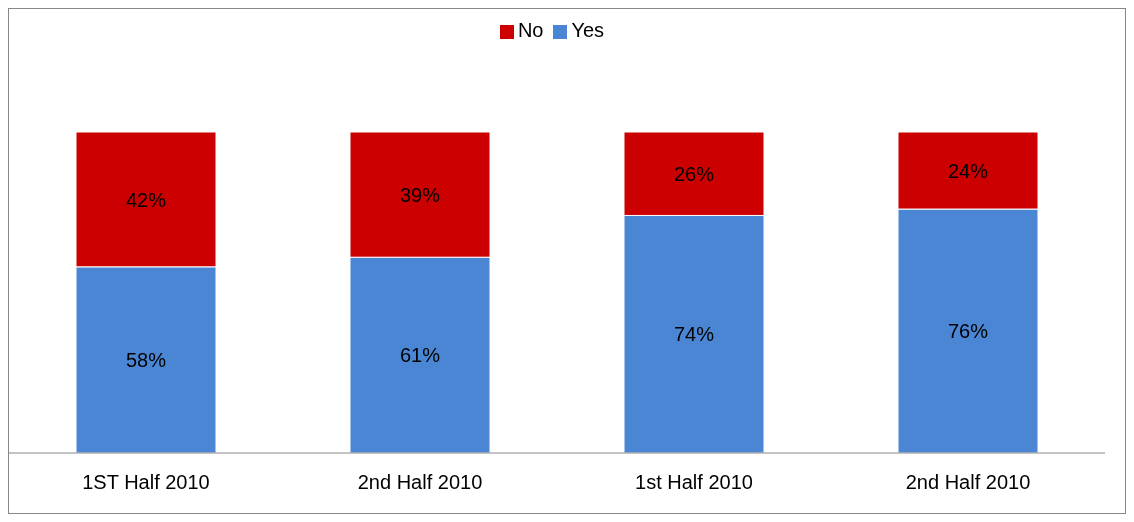 The height and width of the screenshot is (522, 1134). Describe the element at coordinates (530, 30) in the screenshot. I see `legend-label: No` at that location.